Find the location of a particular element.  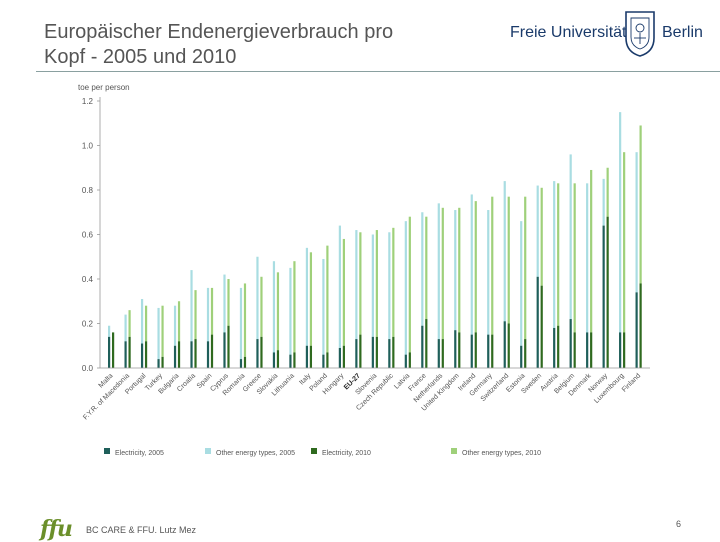

slide-title-line-1: Europäischer Endenergieverbrauch pro is located at coordinates (219, 32).